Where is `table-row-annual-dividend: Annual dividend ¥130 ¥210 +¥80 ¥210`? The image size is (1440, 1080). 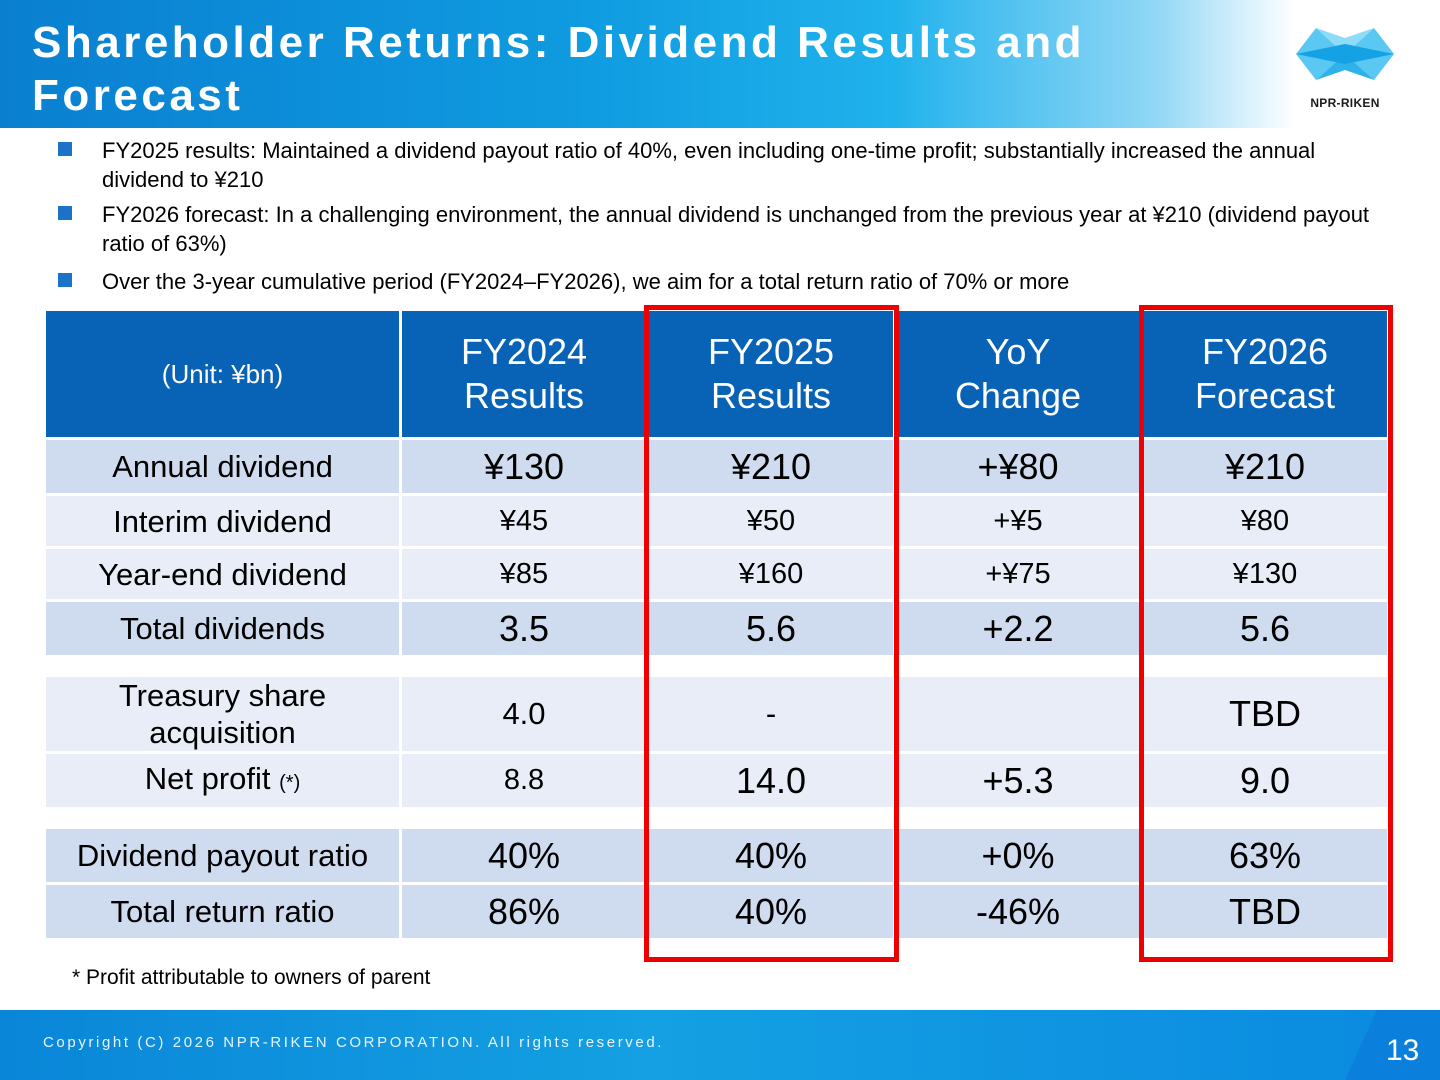
table-row-annual-dividend: Annual dividend ¥130 ¥210 +¥80 ¥210 is located at coordinates (716, 466).